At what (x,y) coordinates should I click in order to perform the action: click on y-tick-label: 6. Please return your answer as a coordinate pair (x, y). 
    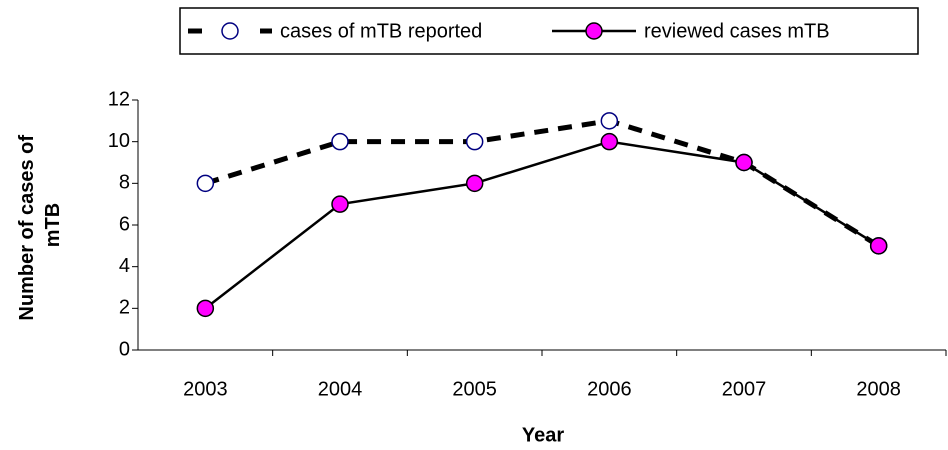
    Looking at the image, I should click on (124, 224).